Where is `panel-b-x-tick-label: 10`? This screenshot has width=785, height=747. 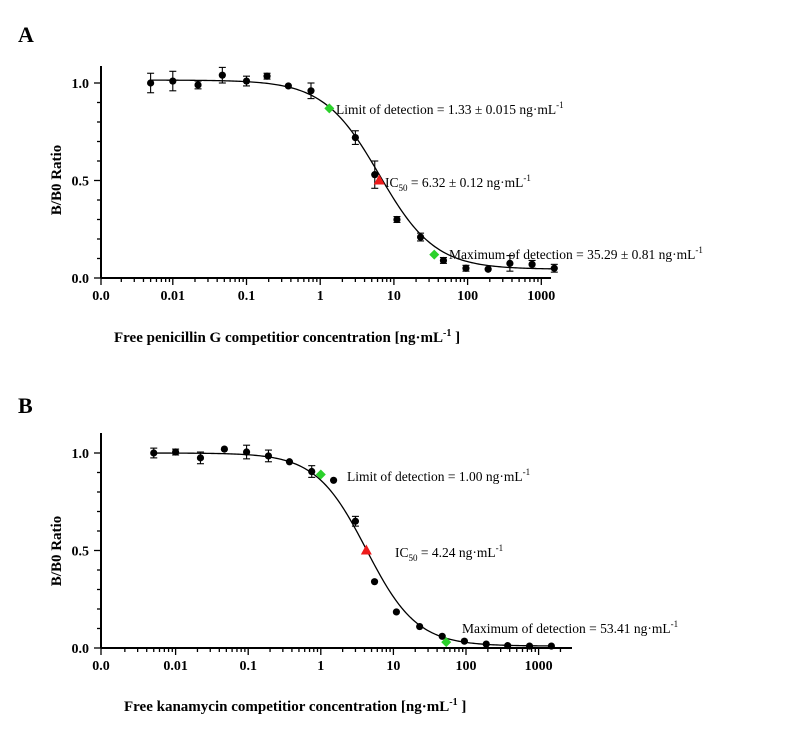 panel-b-x-tick-label: 10 is located at coordinates (393, 666).